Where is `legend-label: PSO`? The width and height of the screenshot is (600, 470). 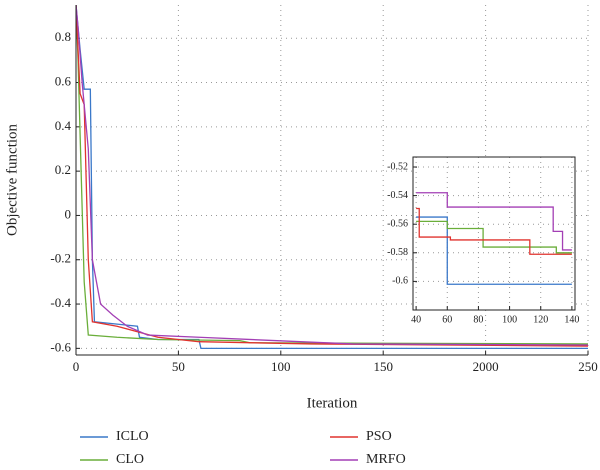 legend-label: PSO is located at coordinates (379, 436).